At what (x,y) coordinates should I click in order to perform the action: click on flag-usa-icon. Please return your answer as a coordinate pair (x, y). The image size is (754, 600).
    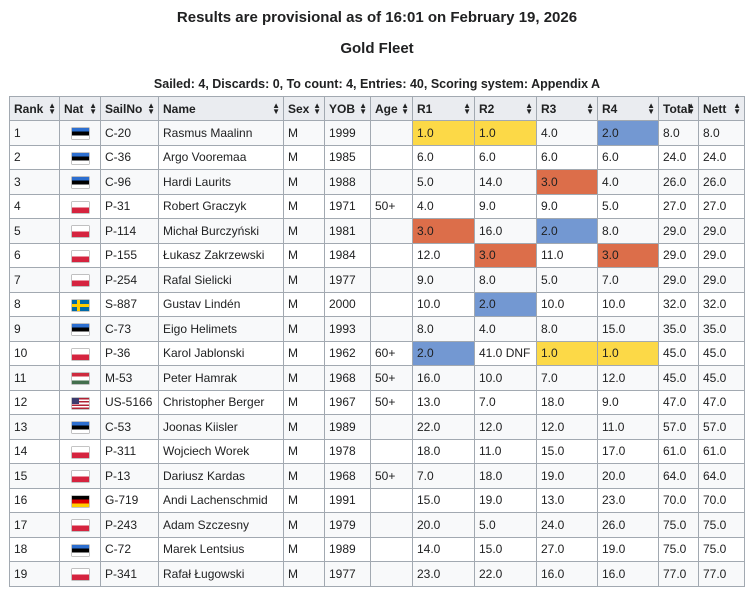
    Looking at the image, I should click on (80, 403).